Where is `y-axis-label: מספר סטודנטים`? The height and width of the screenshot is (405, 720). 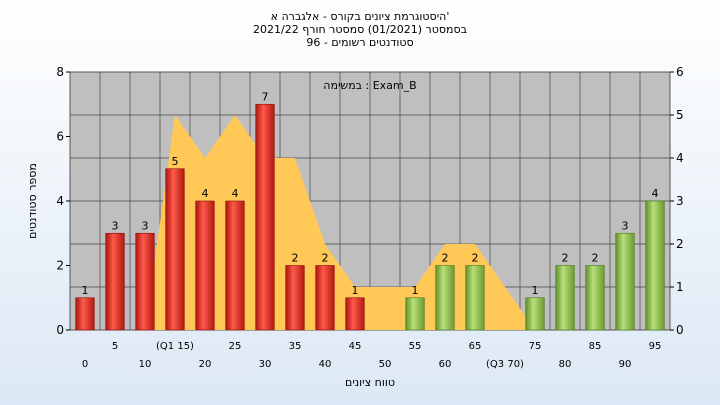
y-axis-label: מספר סטודנטים is located at coordinates (32, 201).